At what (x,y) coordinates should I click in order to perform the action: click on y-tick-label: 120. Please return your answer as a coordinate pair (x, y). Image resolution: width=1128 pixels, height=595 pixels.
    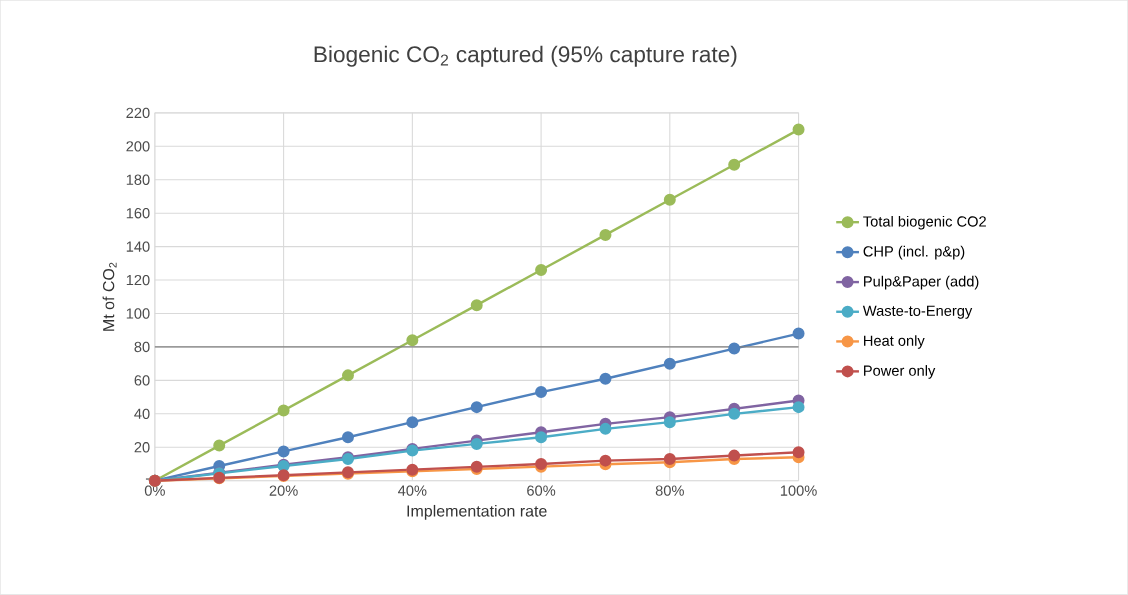
    Looking at the image, I should click on (138, 280).